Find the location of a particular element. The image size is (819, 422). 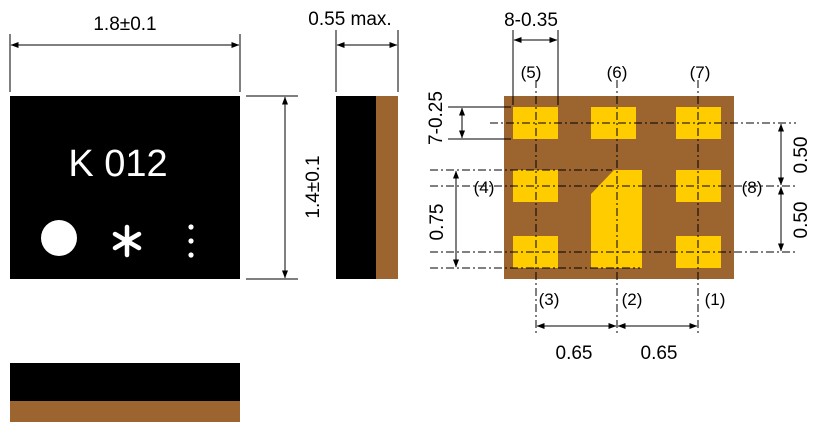

pitch-y-top-label: 0.50 is located at coordinates (801, 155).